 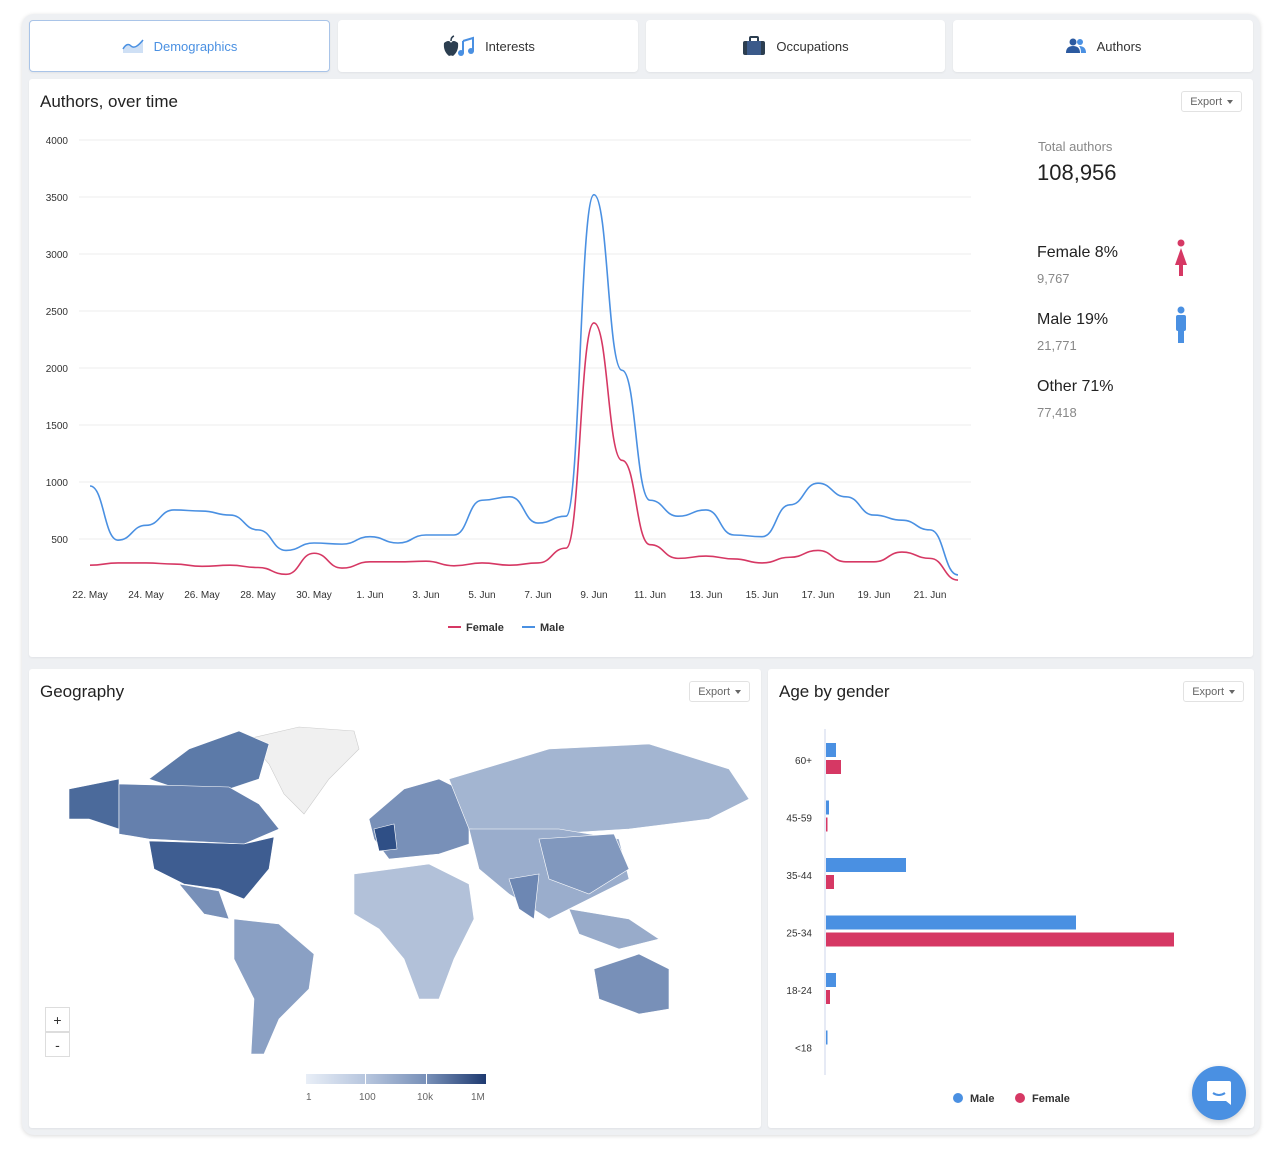 I want to click on x-tick-label: 19. Jun, so click(x=874, y=595).